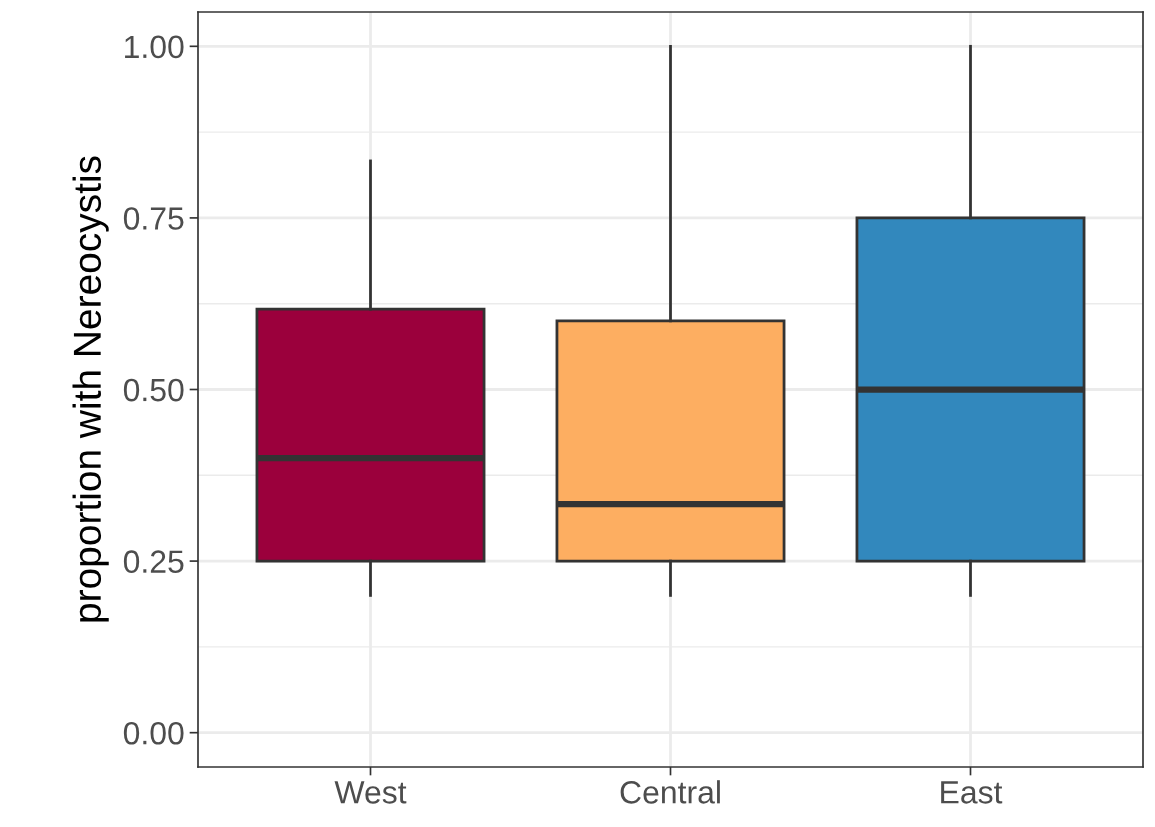 The height and width of the screenshot is (827, 1155). Describe the element at coordinates (972, 792) in the screenshot. I see `x-tick-label: East` at that location.